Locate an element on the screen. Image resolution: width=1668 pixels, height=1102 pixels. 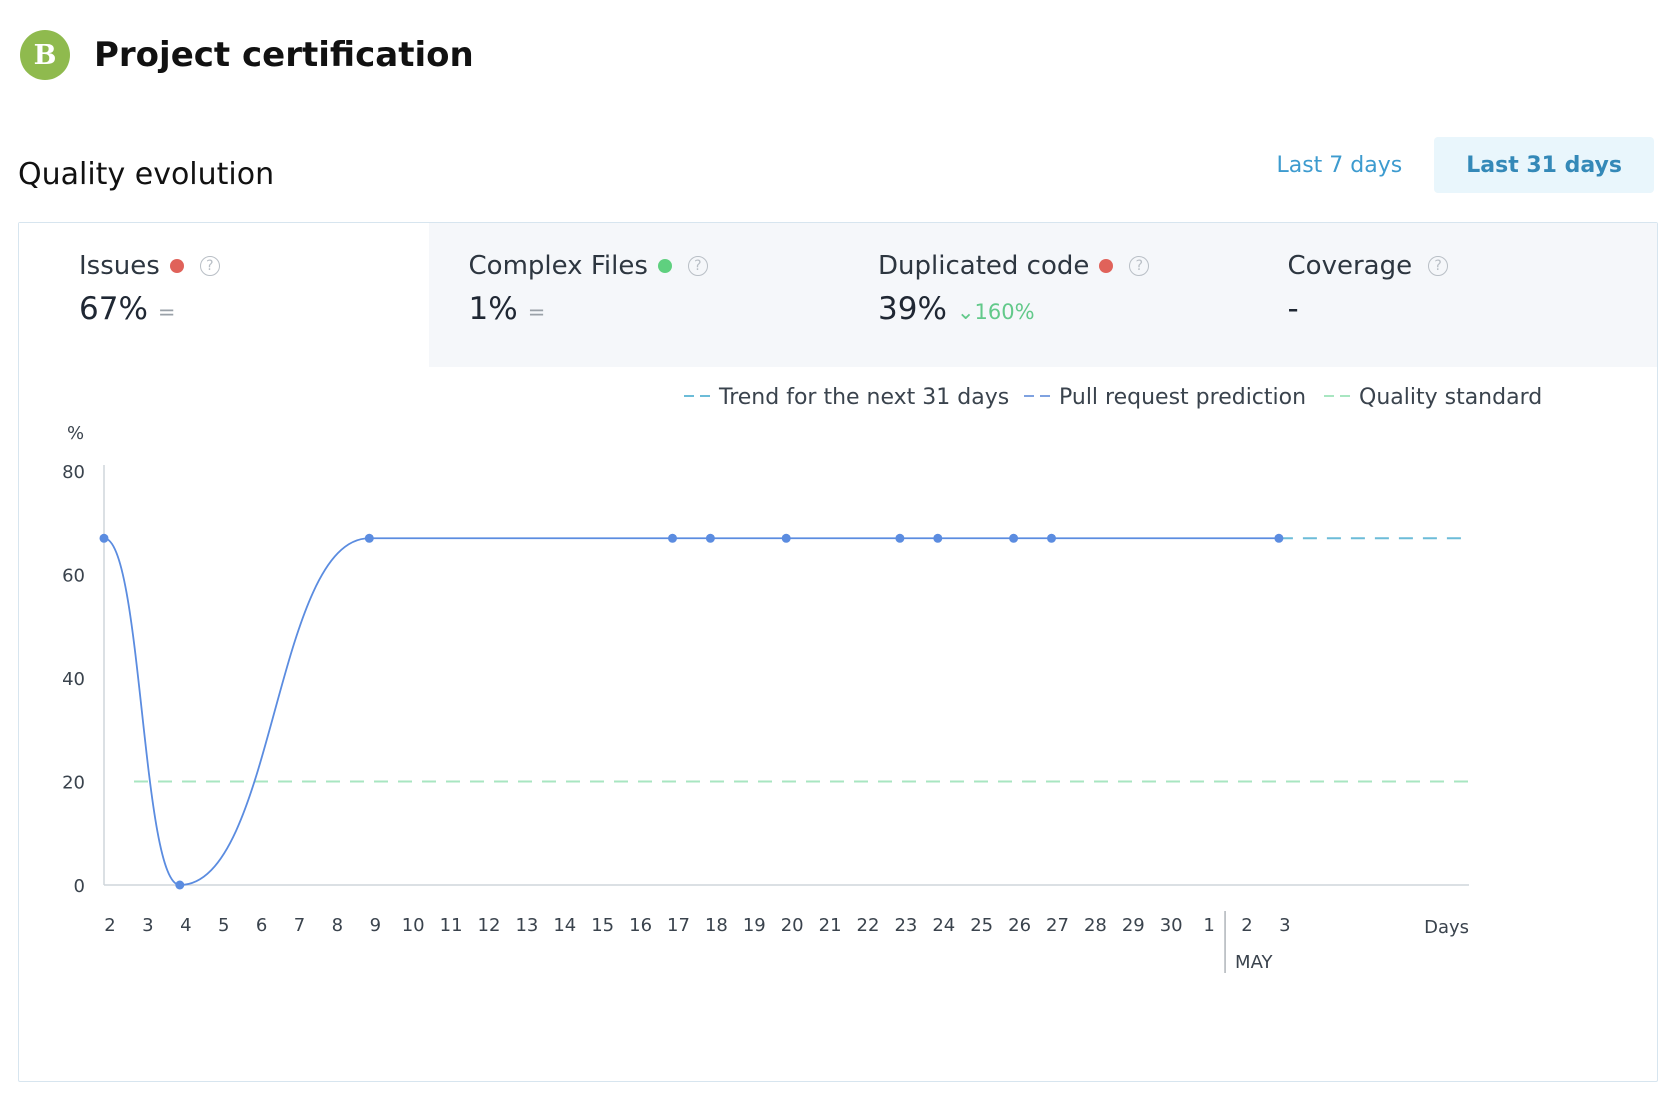
metric-value: 39% is located at coordinates (912, 309).